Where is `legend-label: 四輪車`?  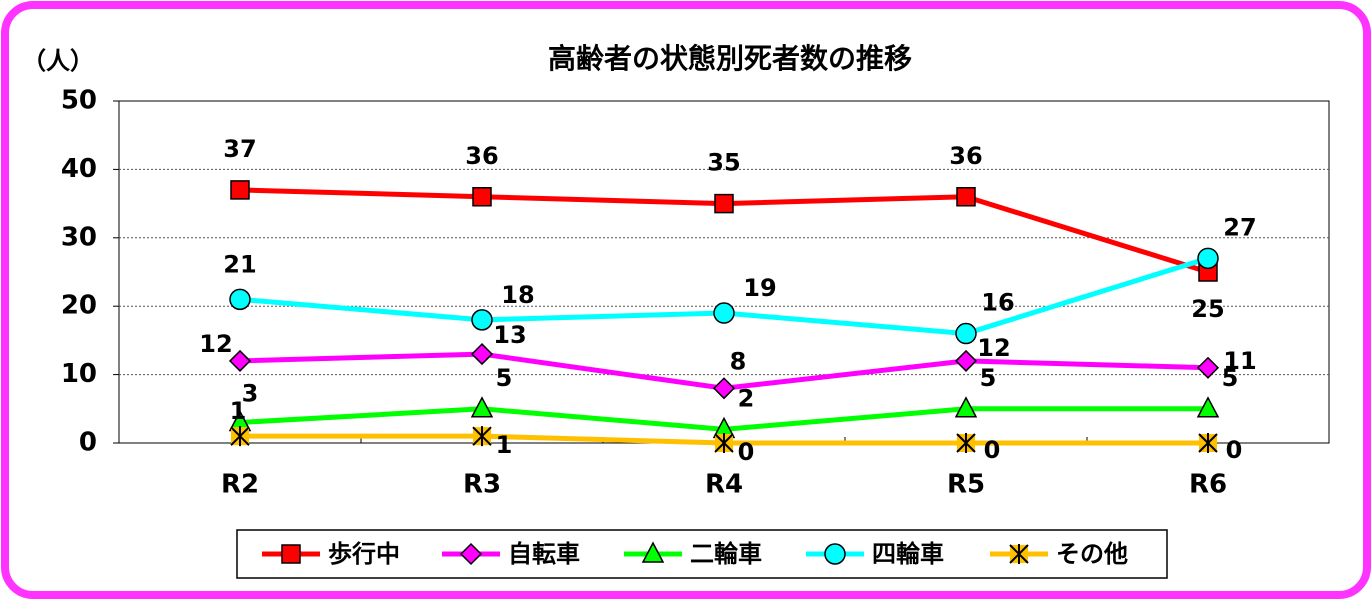 legend-label: 四輪車 is located at coordinates (908, 554).